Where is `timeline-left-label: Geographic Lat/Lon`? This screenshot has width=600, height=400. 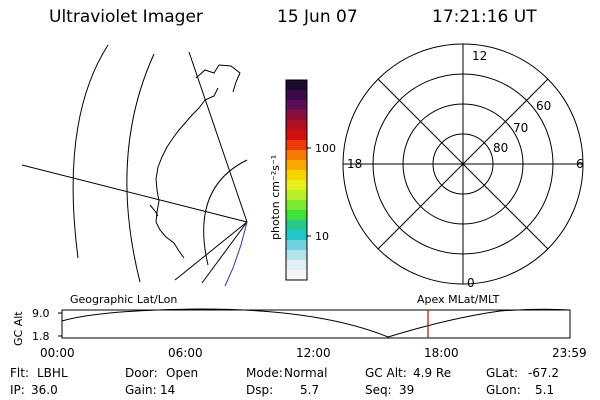 timeline-left-label: Geographic Lat/Lon is located at coordinates (123, 299).